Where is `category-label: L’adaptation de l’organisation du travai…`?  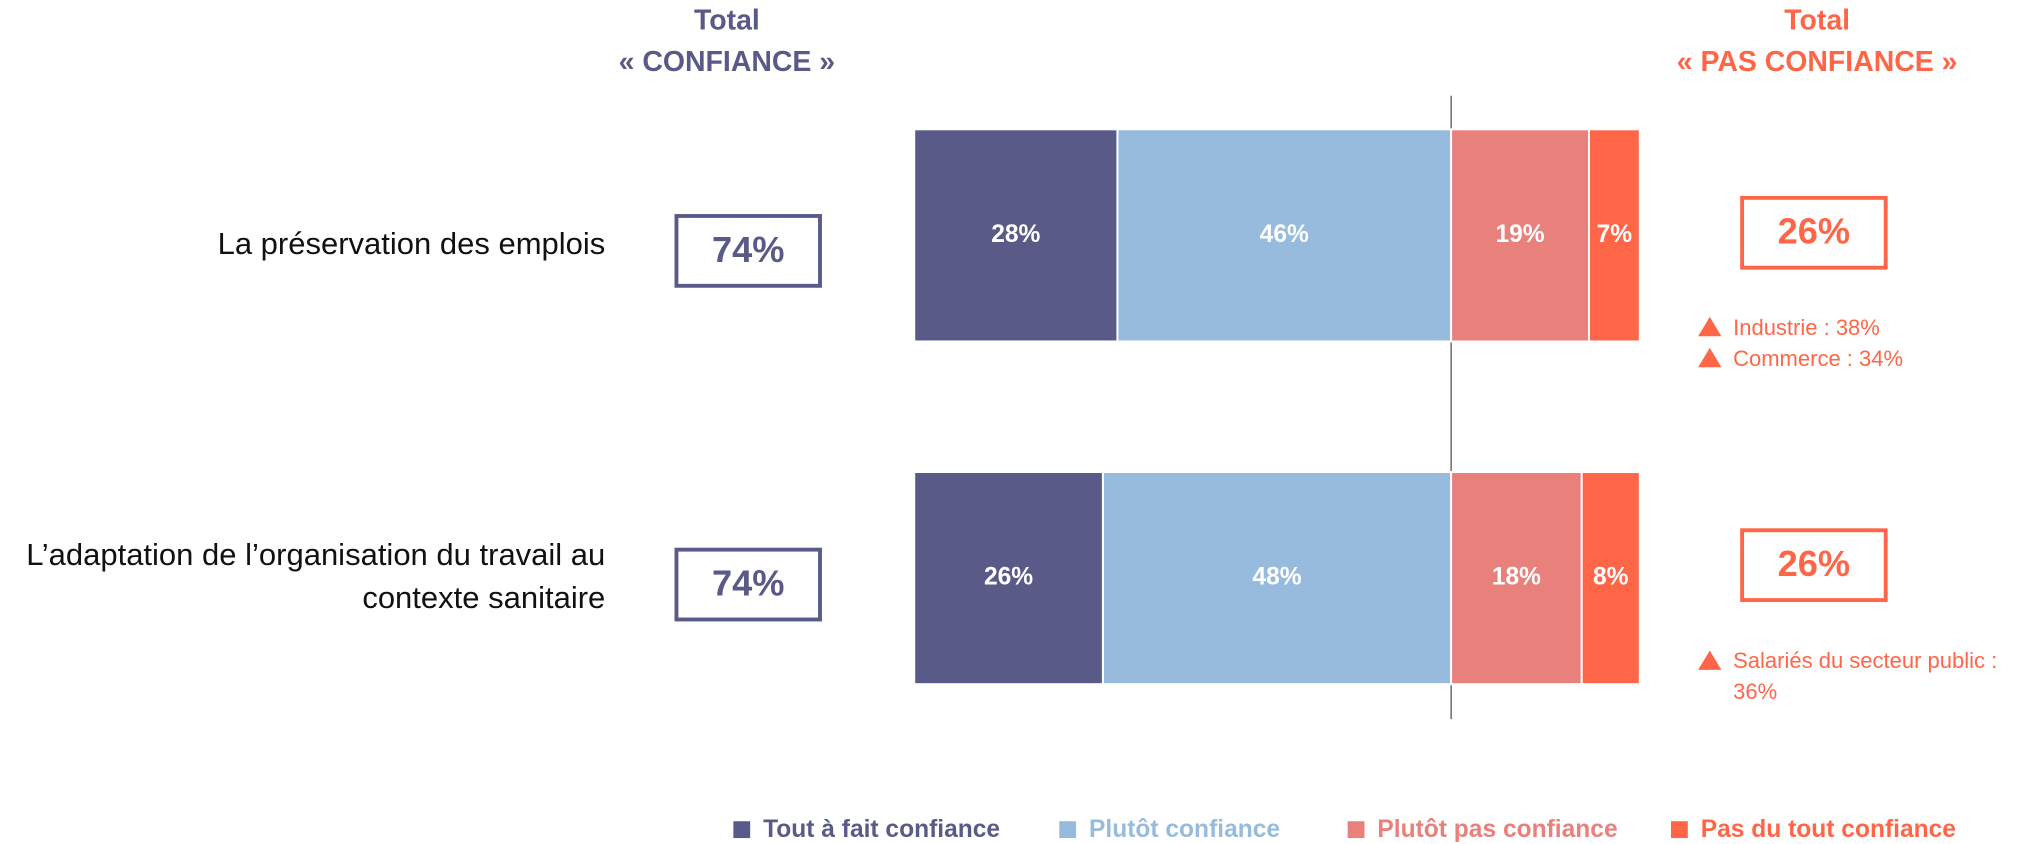
category-label: L’adaptation de l’organisation du travai… is located at coordinates (316, 575).